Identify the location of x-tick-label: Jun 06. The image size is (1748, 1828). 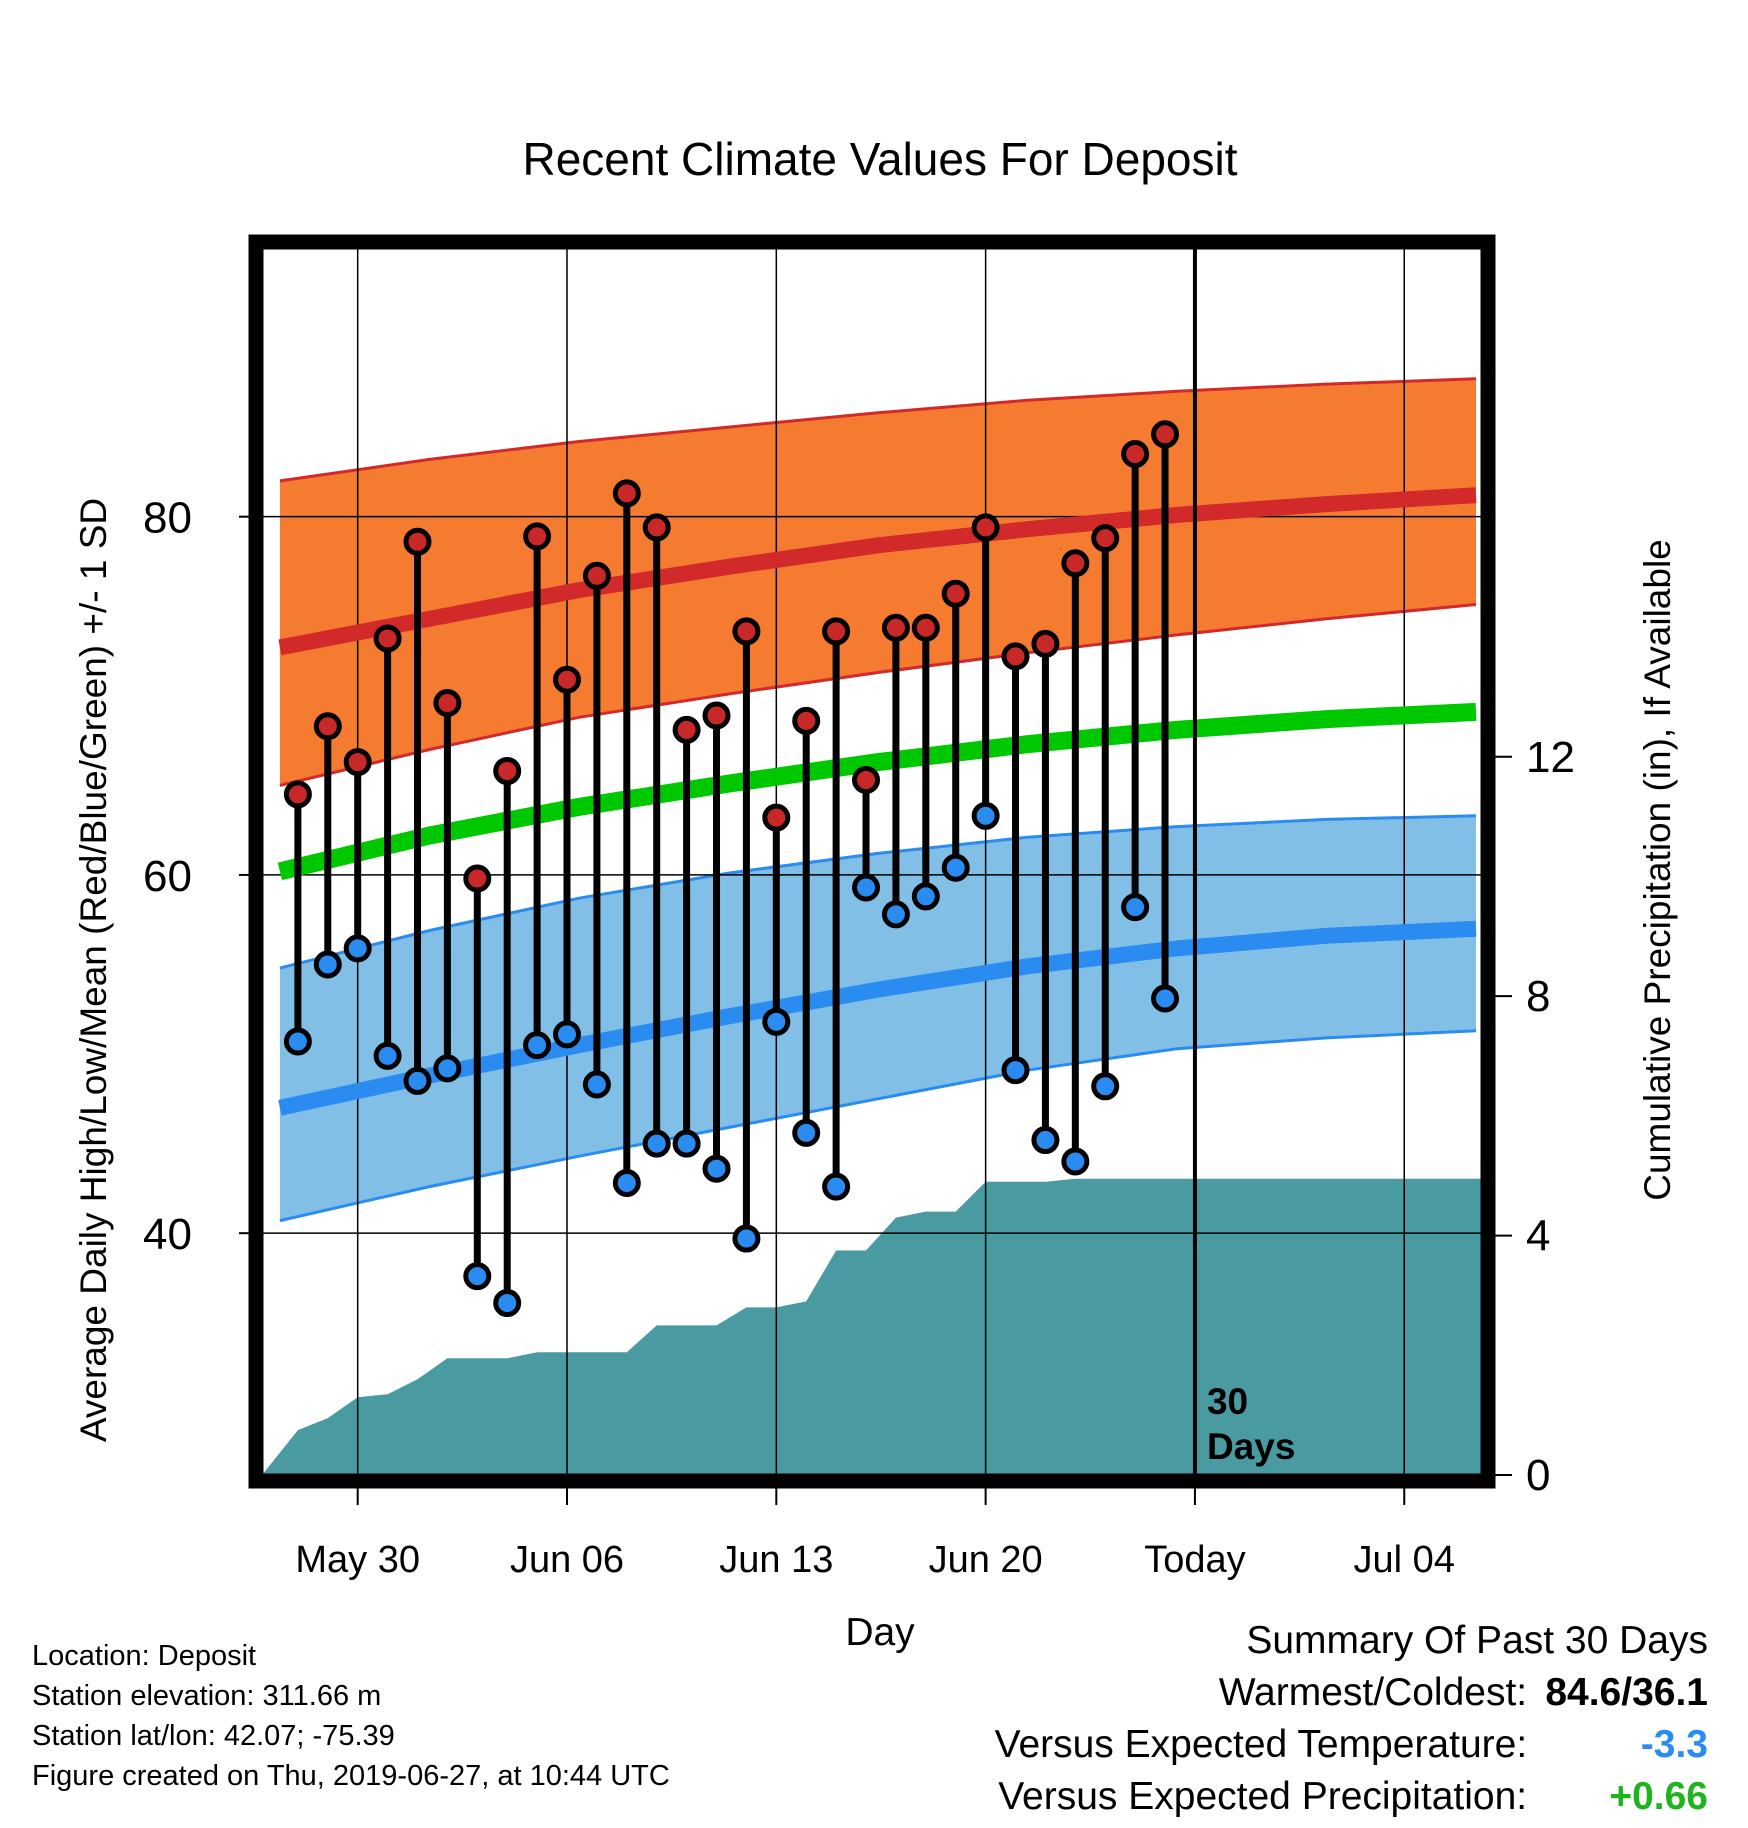
(567, 1560).